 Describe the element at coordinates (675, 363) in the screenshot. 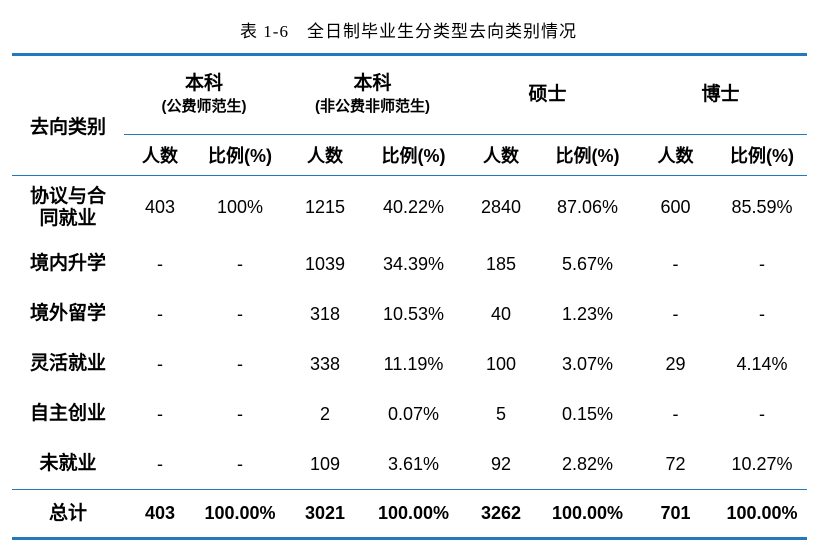

I see `cell: 29` at that location.